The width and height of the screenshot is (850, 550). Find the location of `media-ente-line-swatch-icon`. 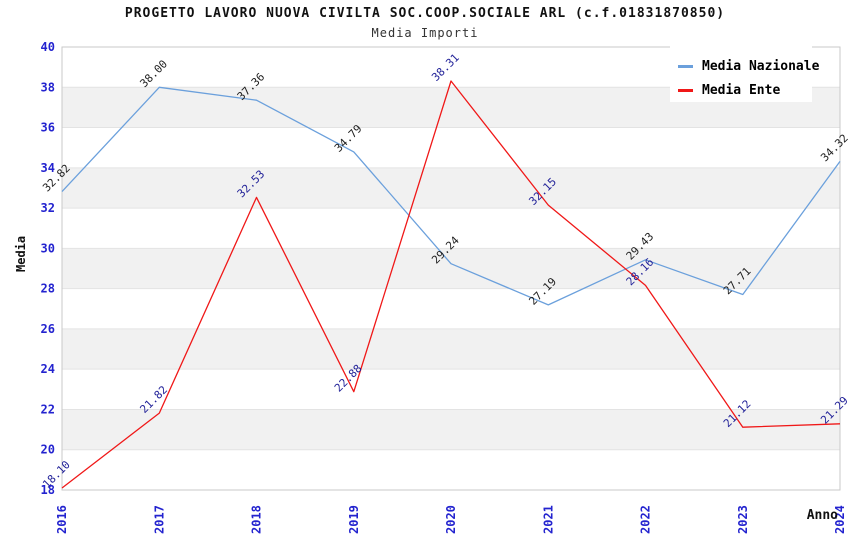

media-ente-line-swatch-icon is located at coordinates (685, 90).